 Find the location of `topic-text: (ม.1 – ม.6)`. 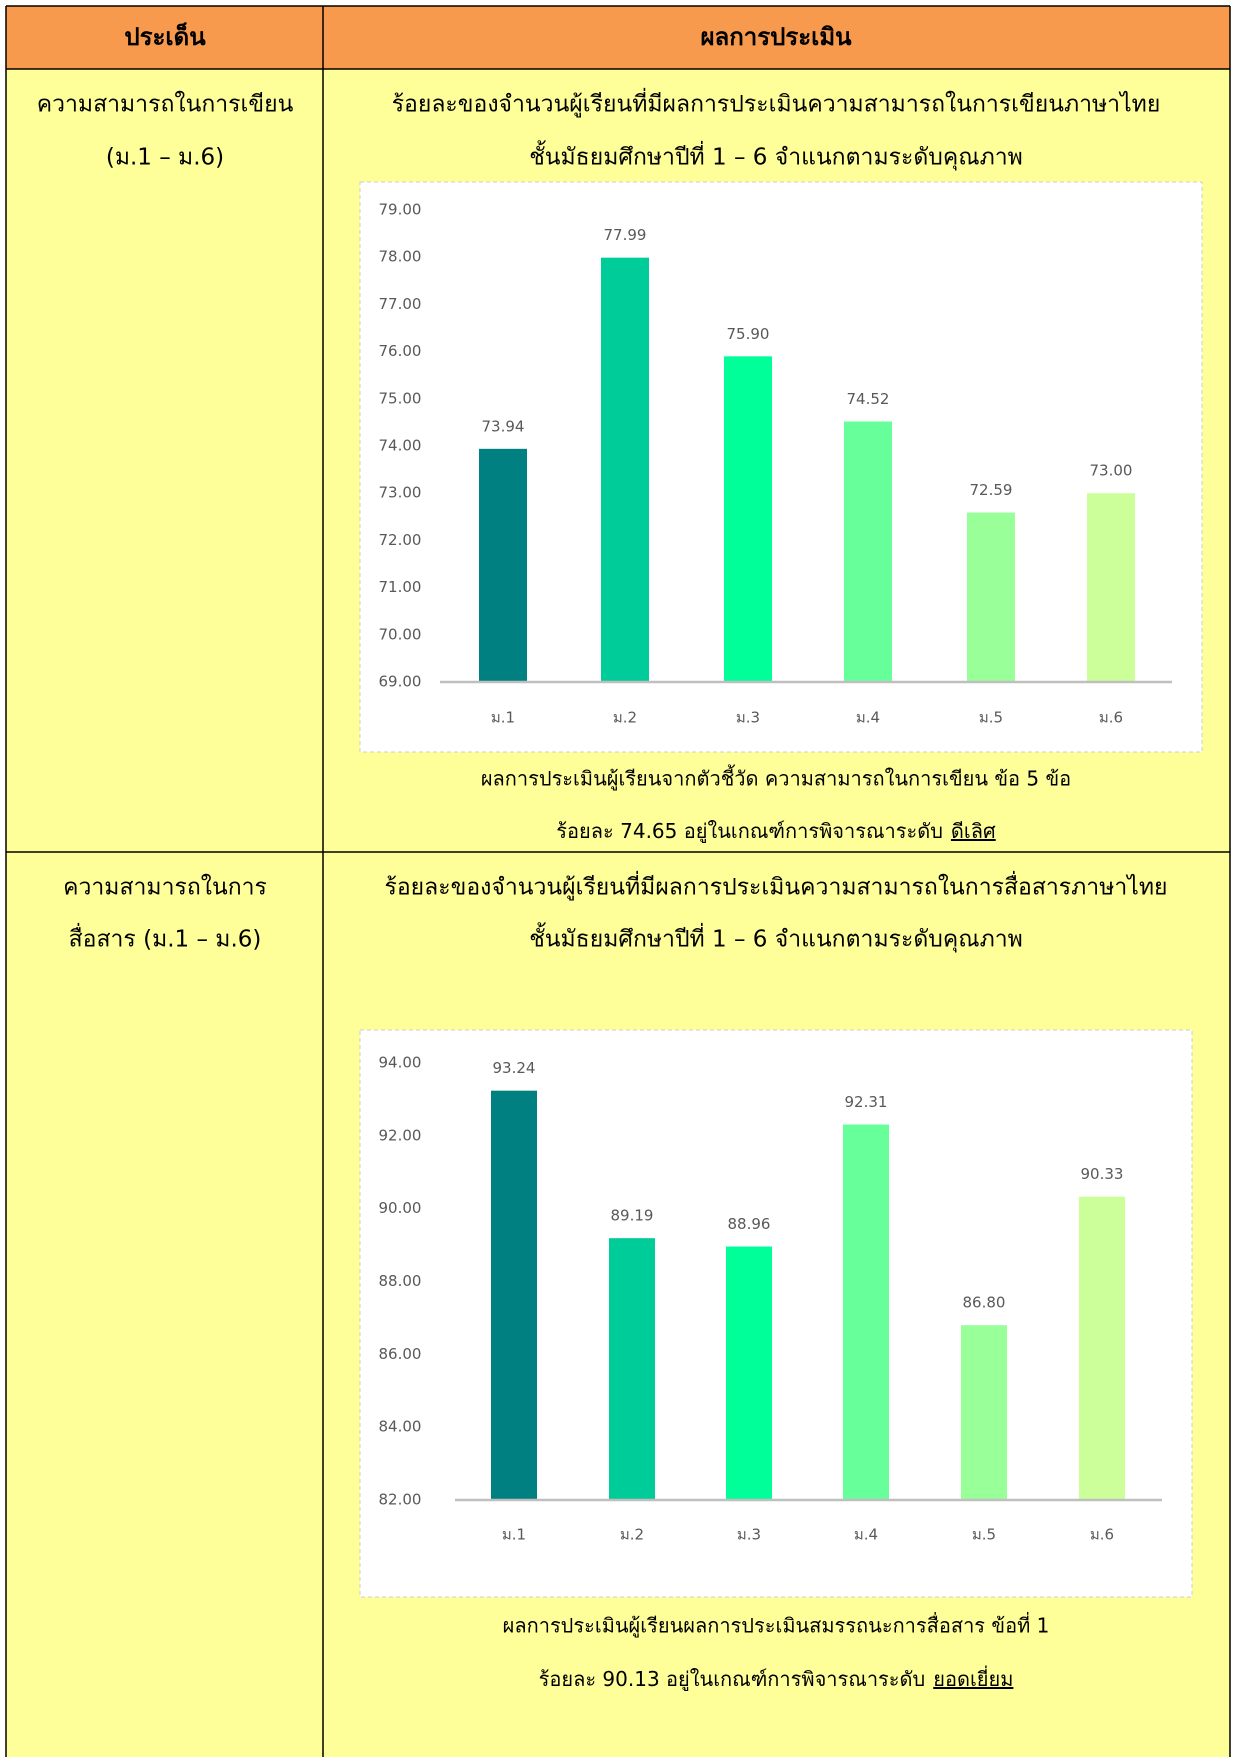

topic-text: (ม.1 – ม.6) is located at coordinates (165, 158).